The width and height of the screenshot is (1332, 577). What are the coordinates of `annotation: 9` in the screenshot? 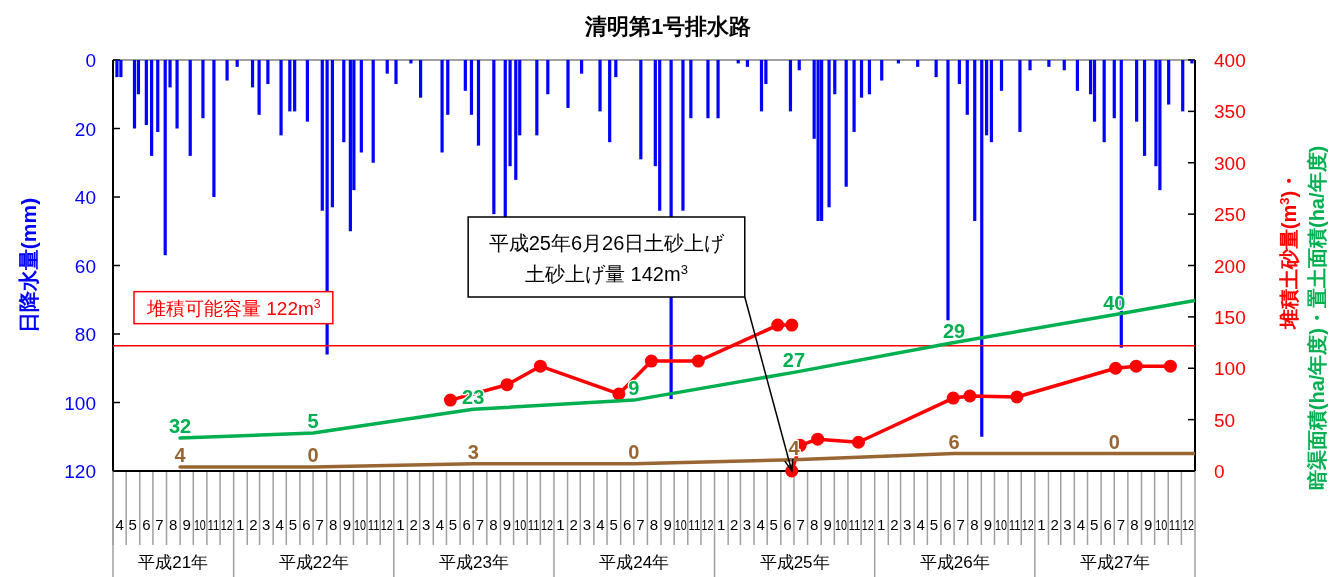 It's located at (634, 388).